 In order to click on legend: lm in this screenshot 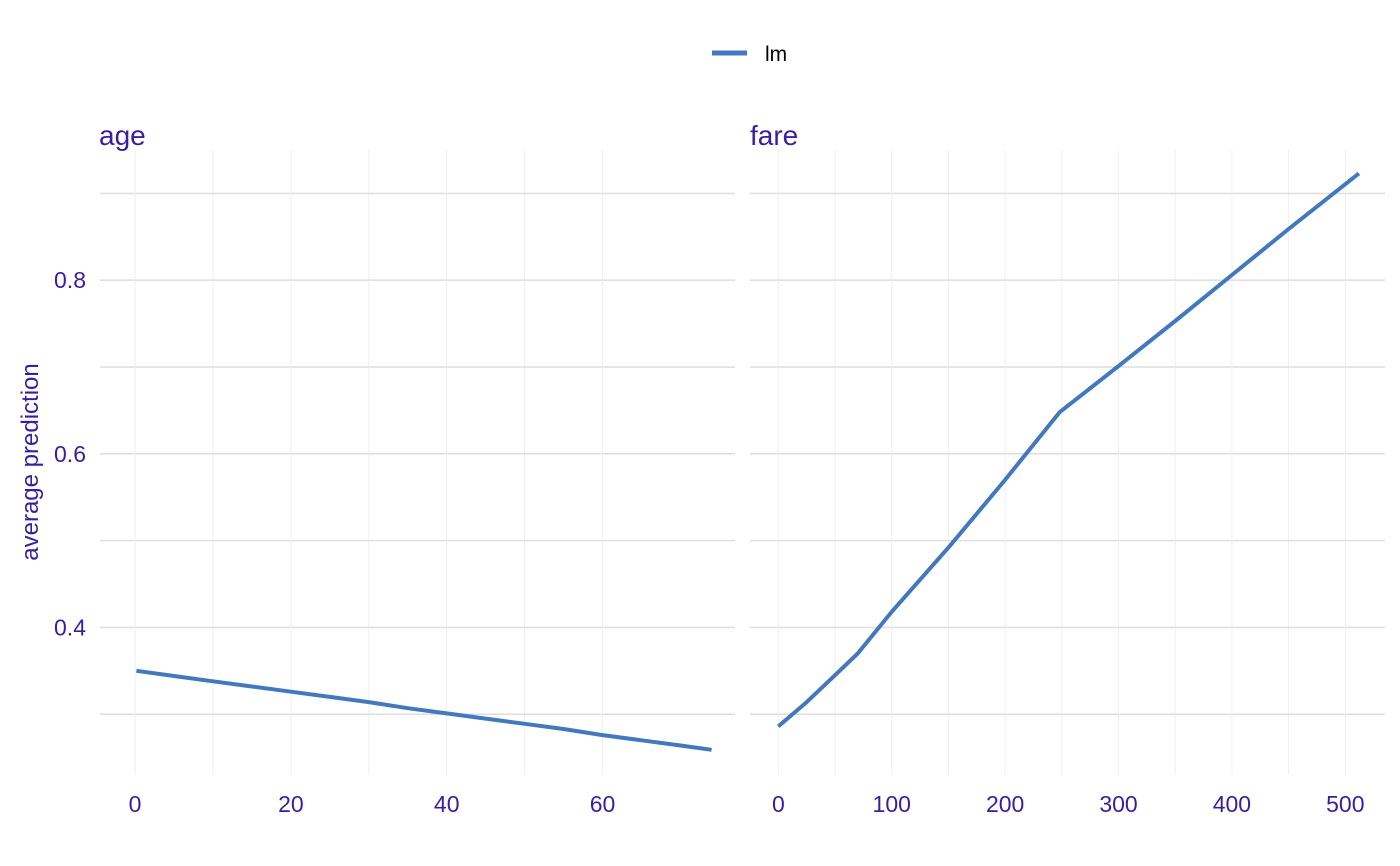, I will do `click(749, 54)`.